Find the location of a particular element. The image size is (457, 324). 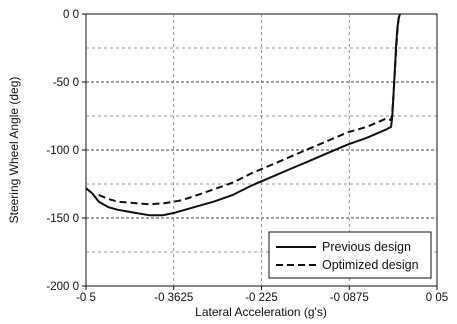

x-tick-label: -0 0875 is located at coordinates (349, 298).